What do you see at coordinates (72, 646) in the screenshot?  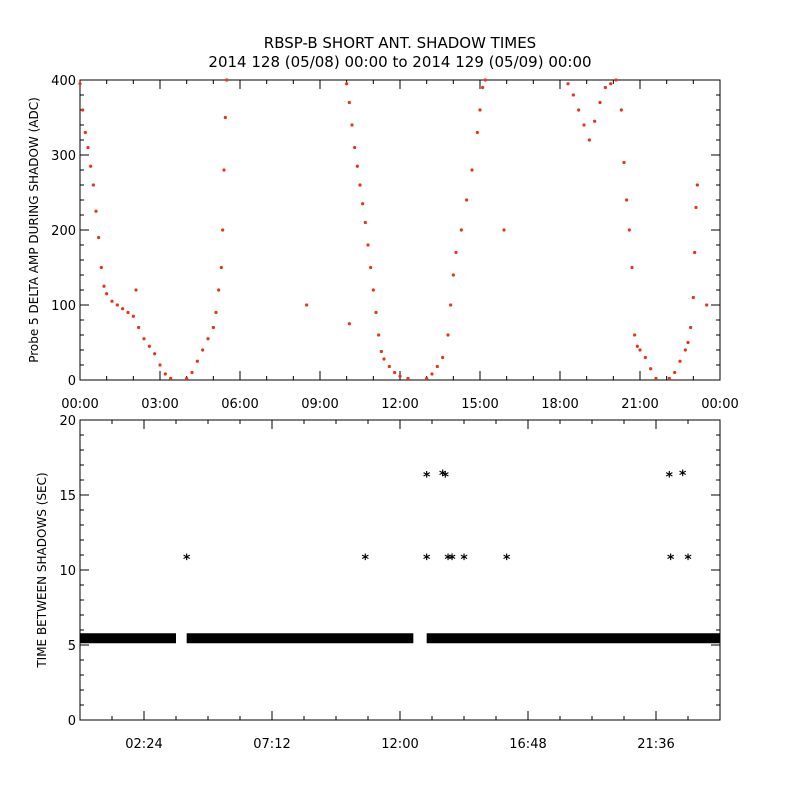 I see `interval-y-tick-label: 5` at bounding box center [72, 646].